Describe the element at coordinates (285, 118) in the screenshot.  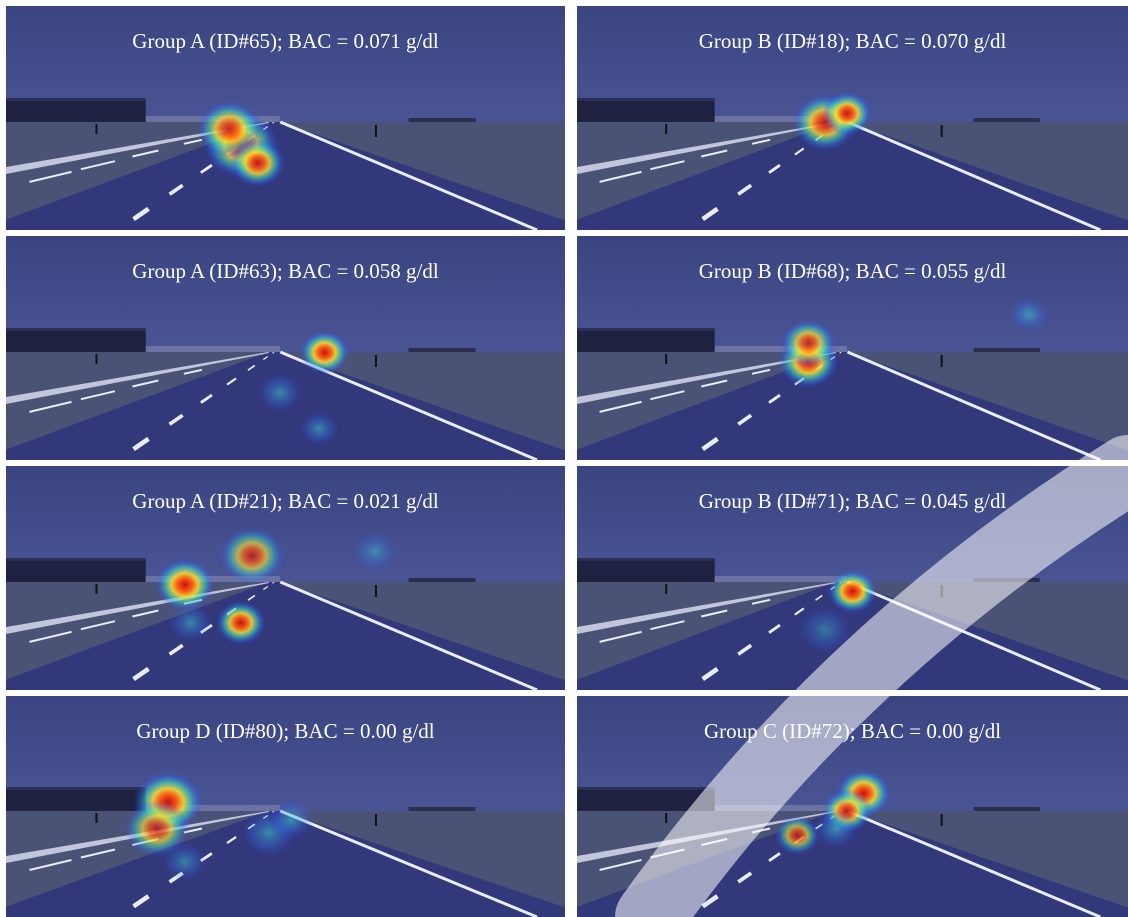
I see `heatmap-panel: Group A (ID#65); BAC = 0.071 g/dl` at that location.